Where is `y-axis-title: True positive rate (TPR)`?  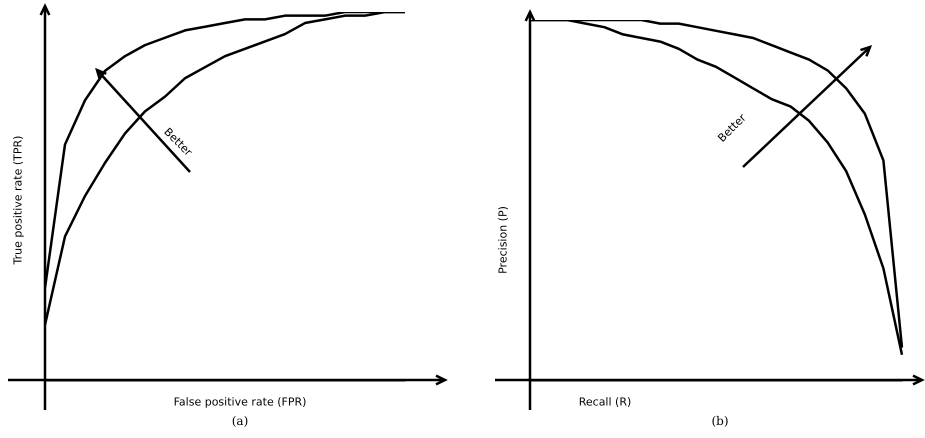
y-axis-title: True positive rate (TPR) is located at coordinates (18, 200).